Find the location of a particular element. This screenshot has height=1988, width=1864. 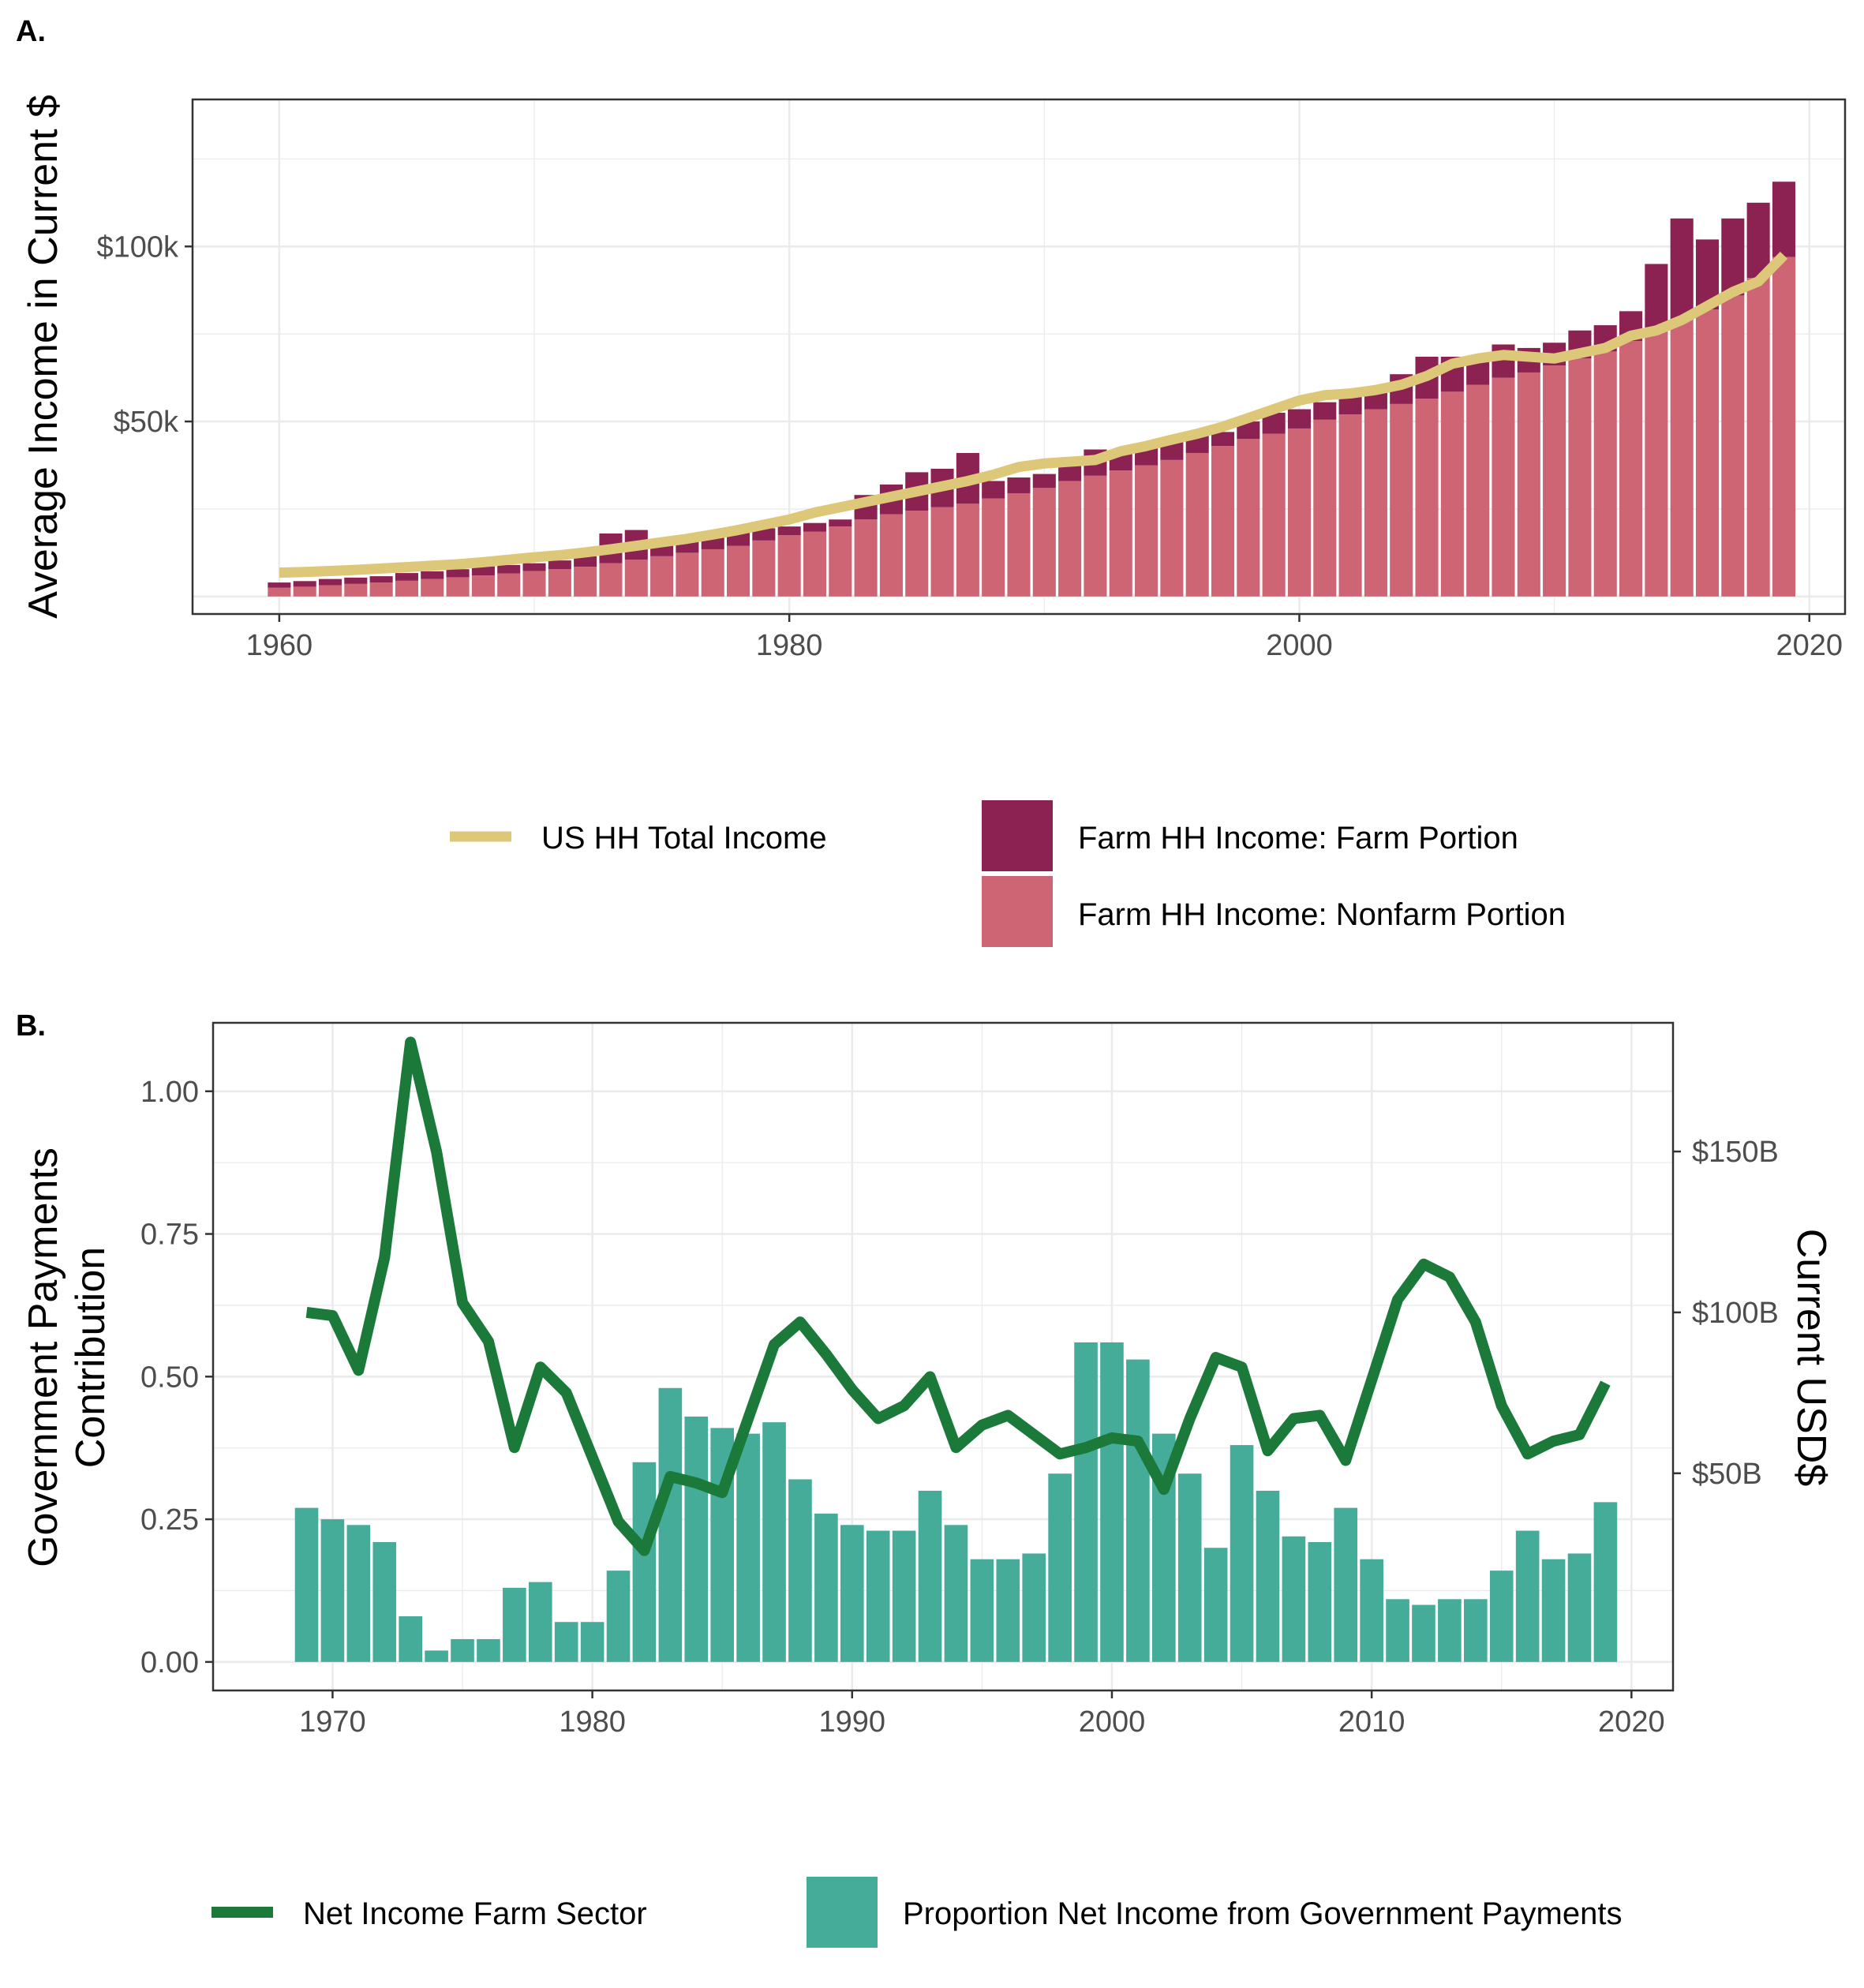

y-tick-label: $100k is located at coordinates (137, 247).